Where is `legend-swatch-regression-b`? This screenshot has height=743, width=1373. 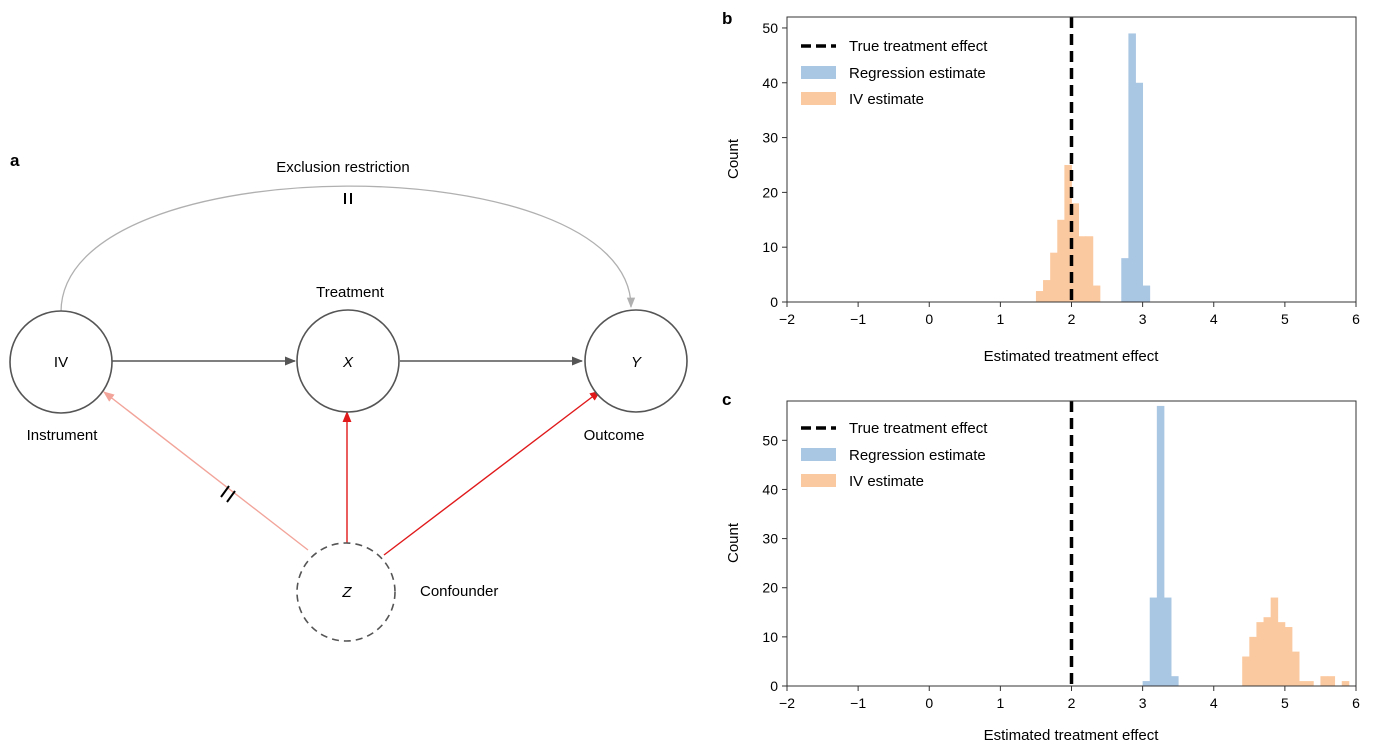 legend-swatch-regression-b is located at coordinates (818, 72).